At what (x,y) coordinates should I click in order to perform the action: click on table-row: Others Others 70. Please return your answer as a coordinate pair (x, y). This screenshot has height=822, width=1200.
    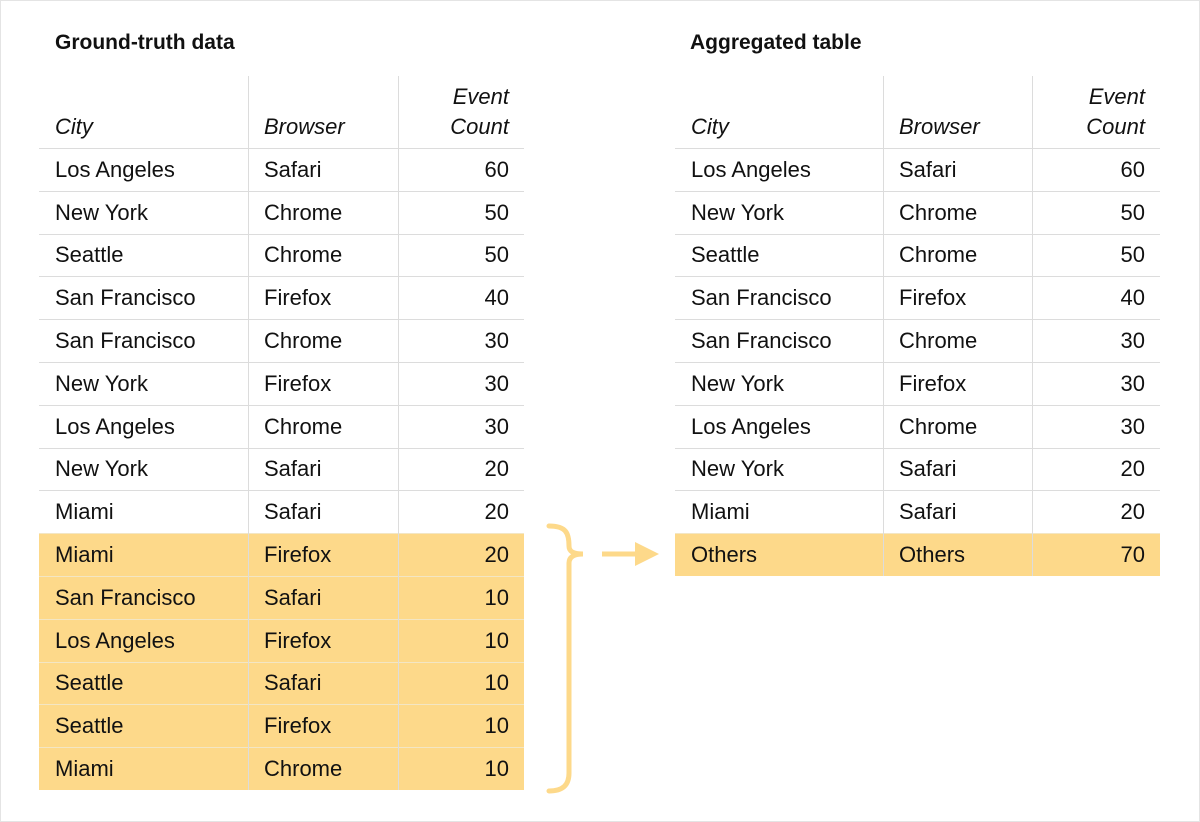
    Looking at the image, I should click on (917, 554).